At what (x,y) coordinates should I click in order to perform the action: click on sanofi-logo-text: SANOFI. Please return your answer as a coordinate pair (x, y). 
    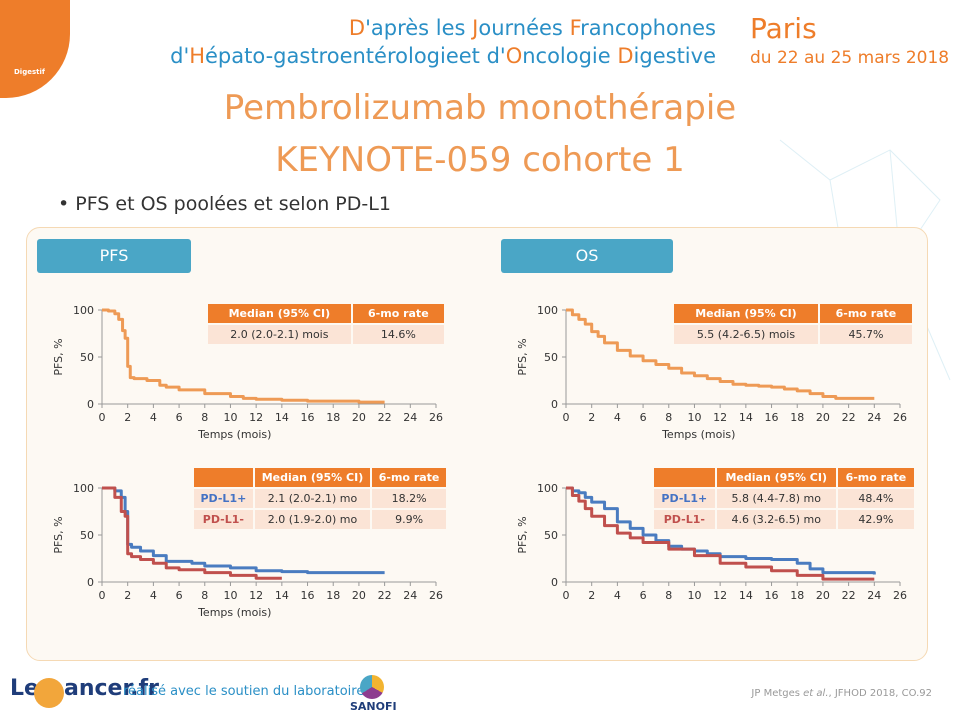
    Looking at the image, I should click on (373, 706).